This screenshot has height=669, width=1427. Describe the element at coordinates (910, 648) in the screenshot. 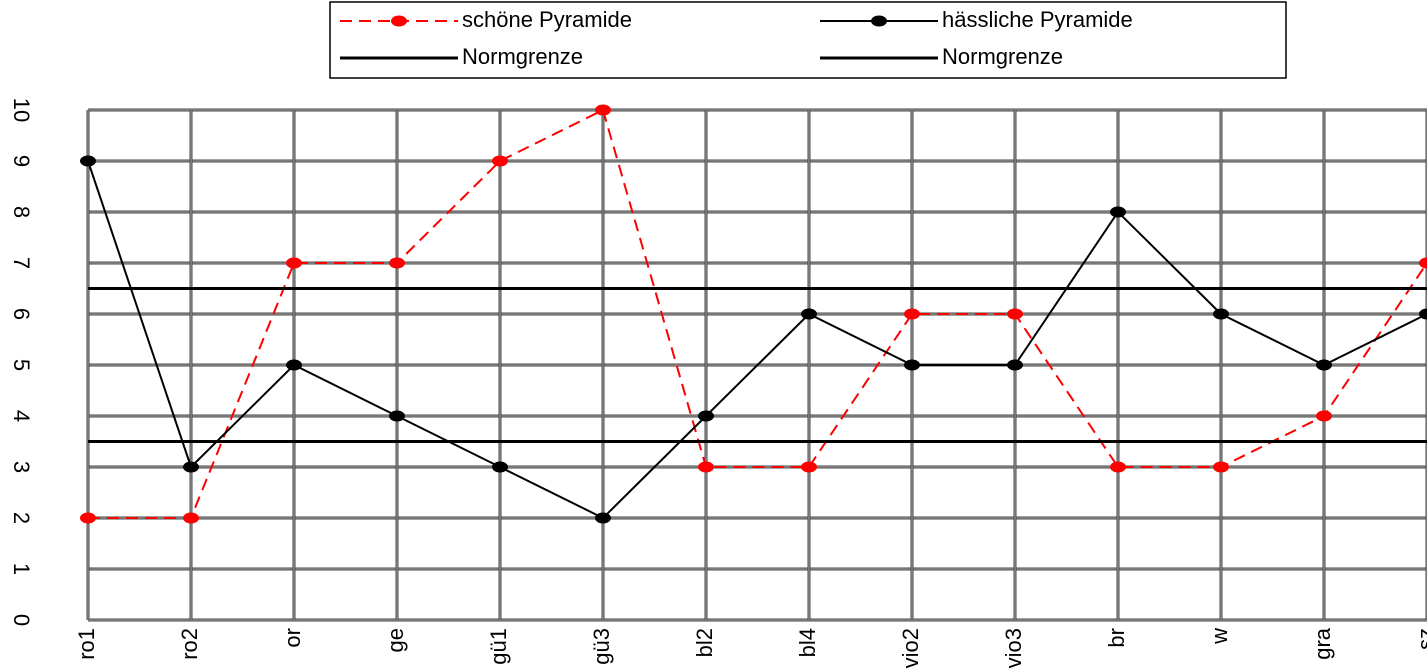

I see `x-tick-label: vio2` at that location.